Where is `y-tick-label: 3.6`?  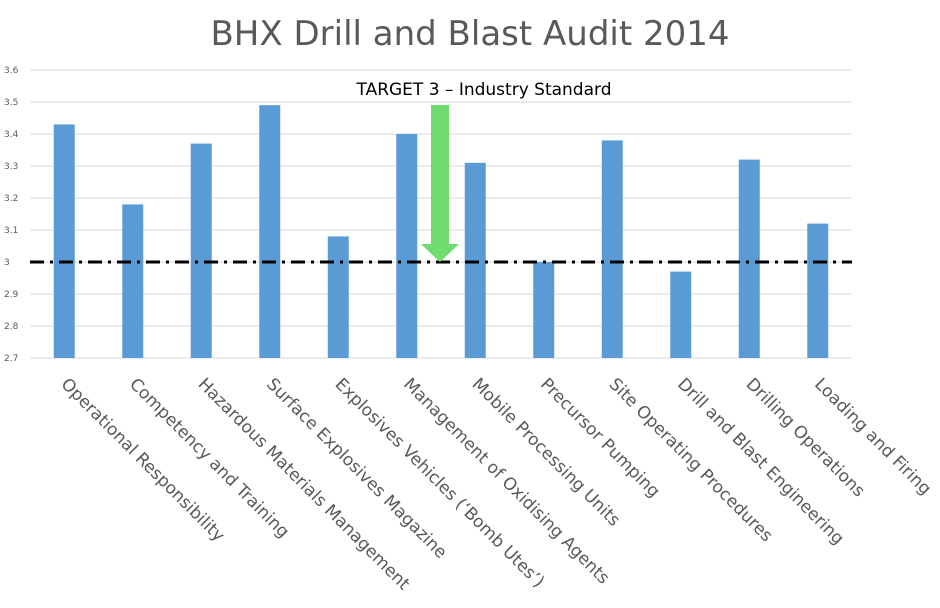 y-tick-label: 3.6 is located at coordinates (11, 71).